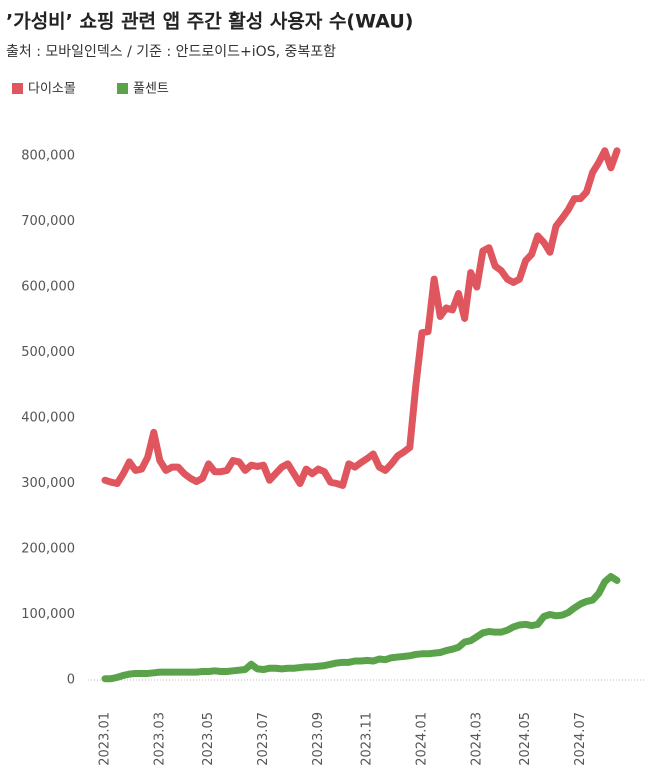  What do you see at coordinates (318, 739) in the screenshot?
I see `x-tick-label: 2023.09` at bounding box center [318, 739].